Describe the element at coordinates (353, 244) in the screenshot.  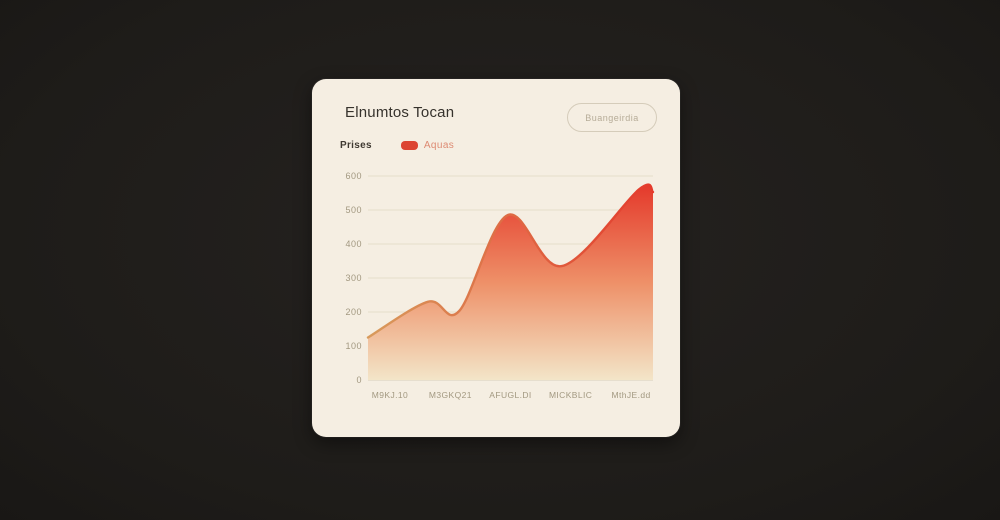
I see `y-tick-label: 400` at that location.